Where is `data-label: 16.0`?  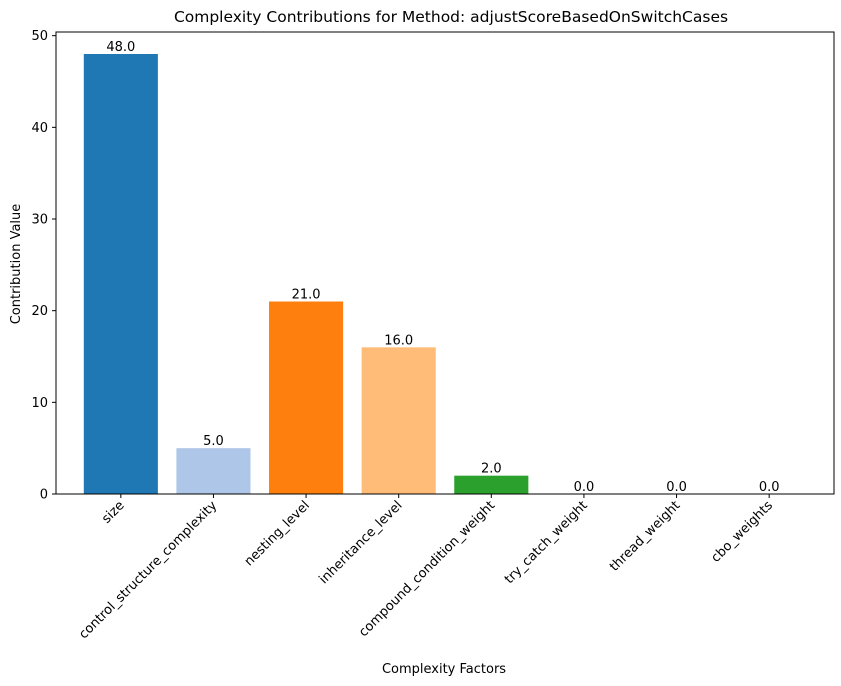
data-label: 16.0 is located at coordinates (398, 340).